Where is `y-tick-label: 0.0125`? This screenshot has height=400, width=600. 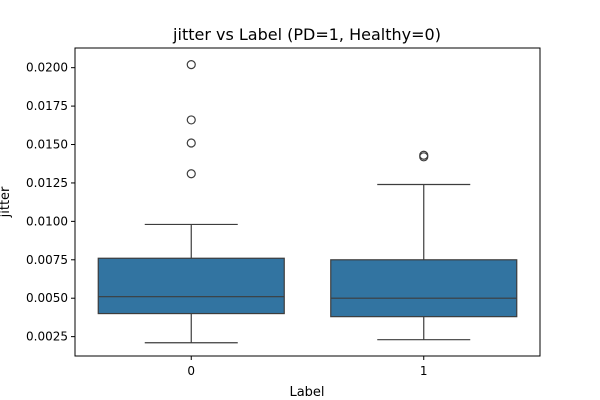
y-tick-label: 0.0125 is located at coordinates (47, 183).